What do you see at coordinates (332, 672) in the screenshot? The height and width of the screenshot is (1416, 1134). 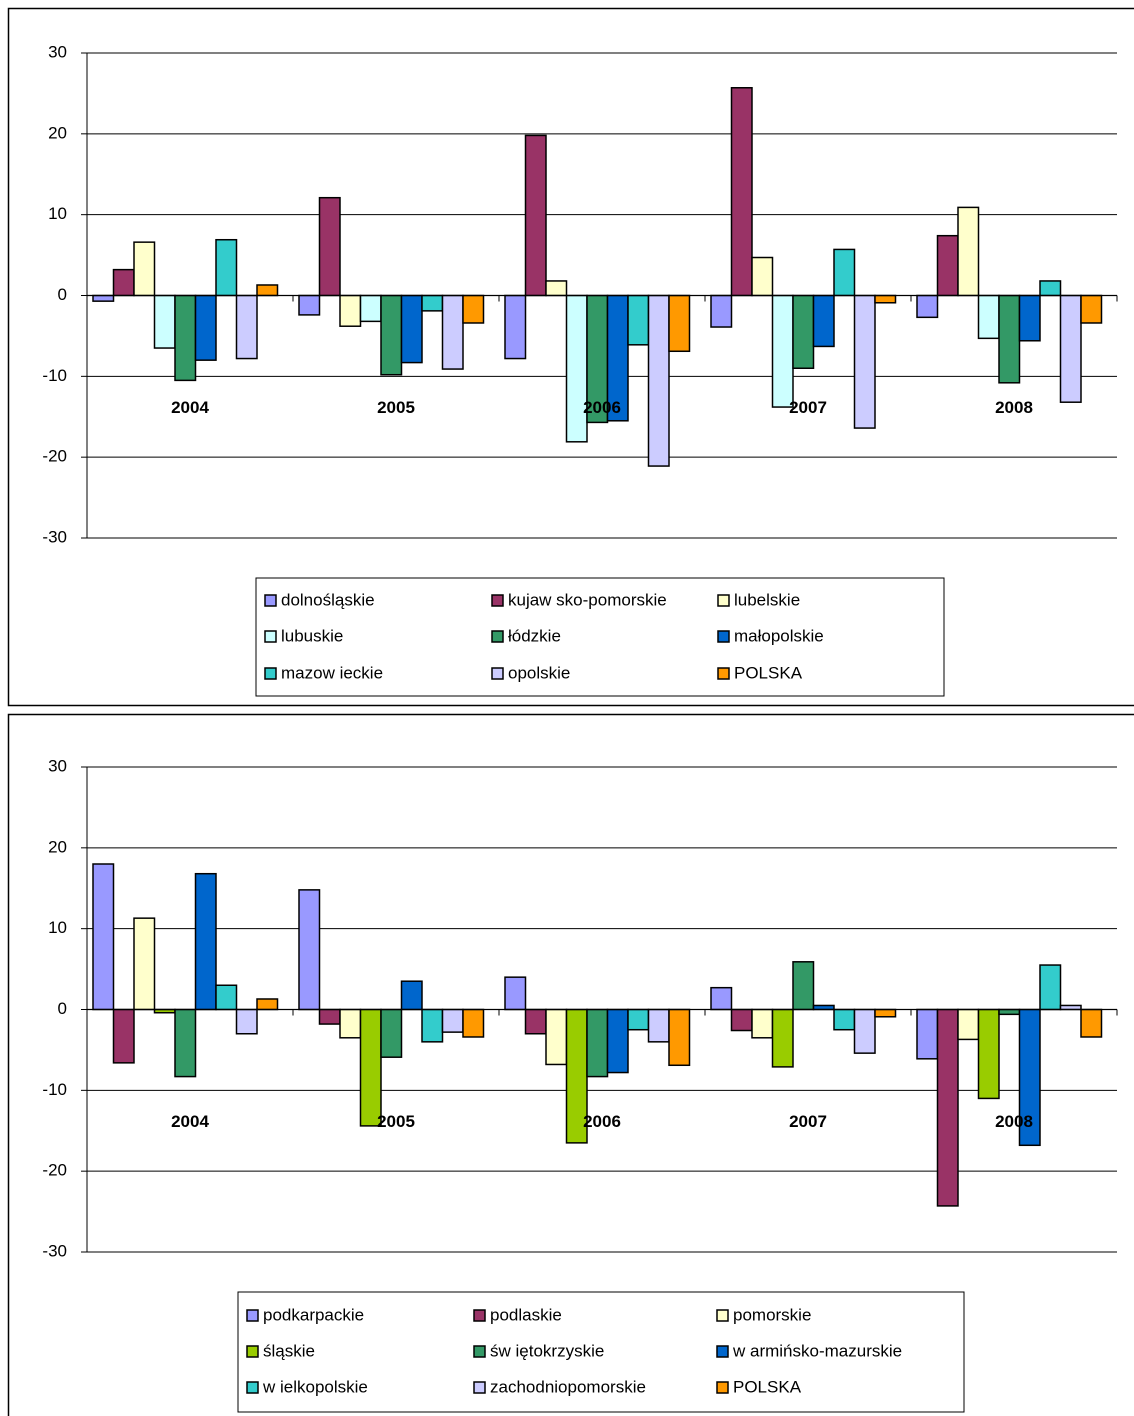 I see `legend-label: mazow ieckie` at bounding box center [332, 672].